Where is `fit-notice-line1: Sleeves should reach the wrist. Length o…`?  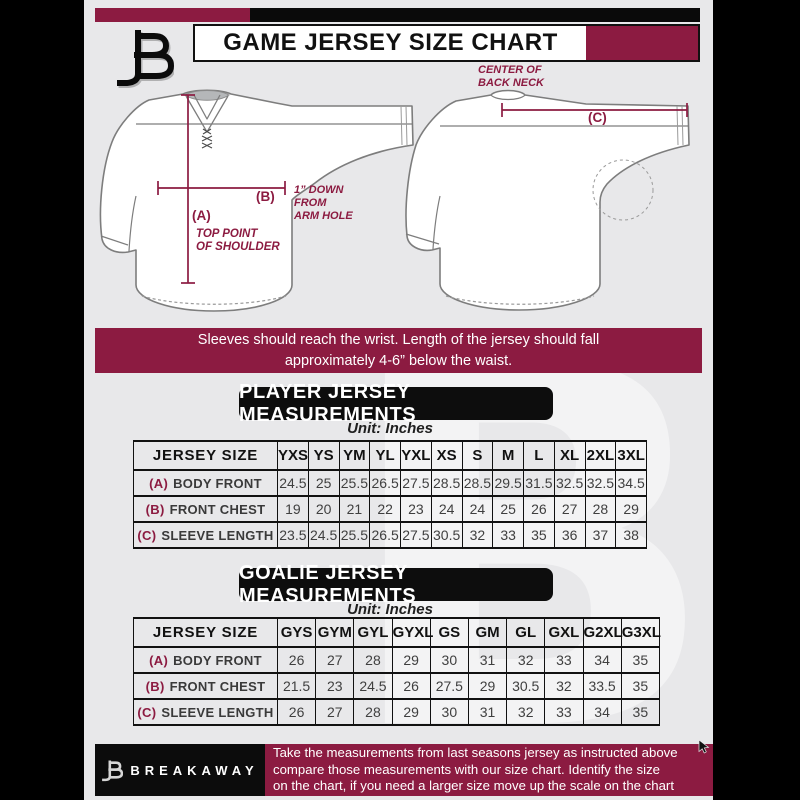
fit-notice-line1: Sleeves should reach the wrist. Length o… is located at coordinates (398, 339).